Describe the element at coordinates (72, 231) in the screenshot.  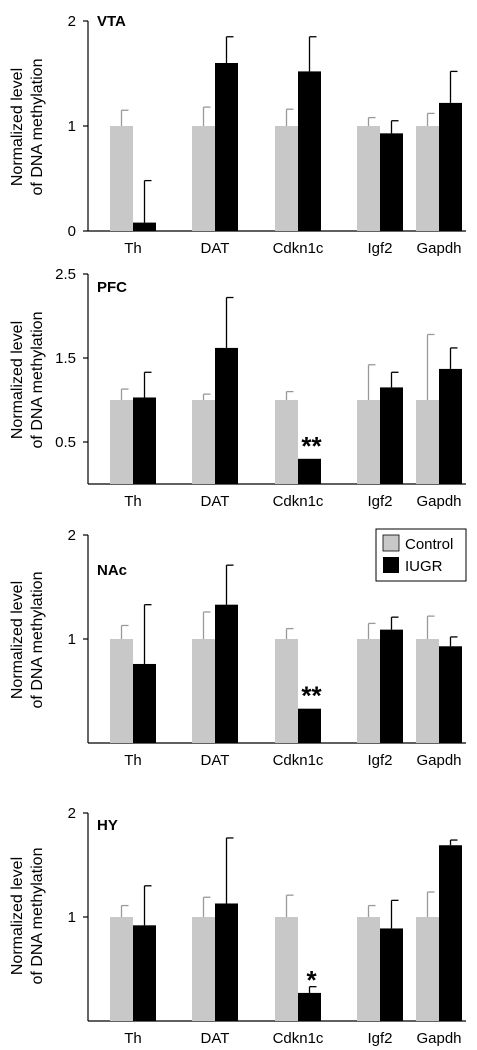
I see `y-tick-label: 0` at that location.